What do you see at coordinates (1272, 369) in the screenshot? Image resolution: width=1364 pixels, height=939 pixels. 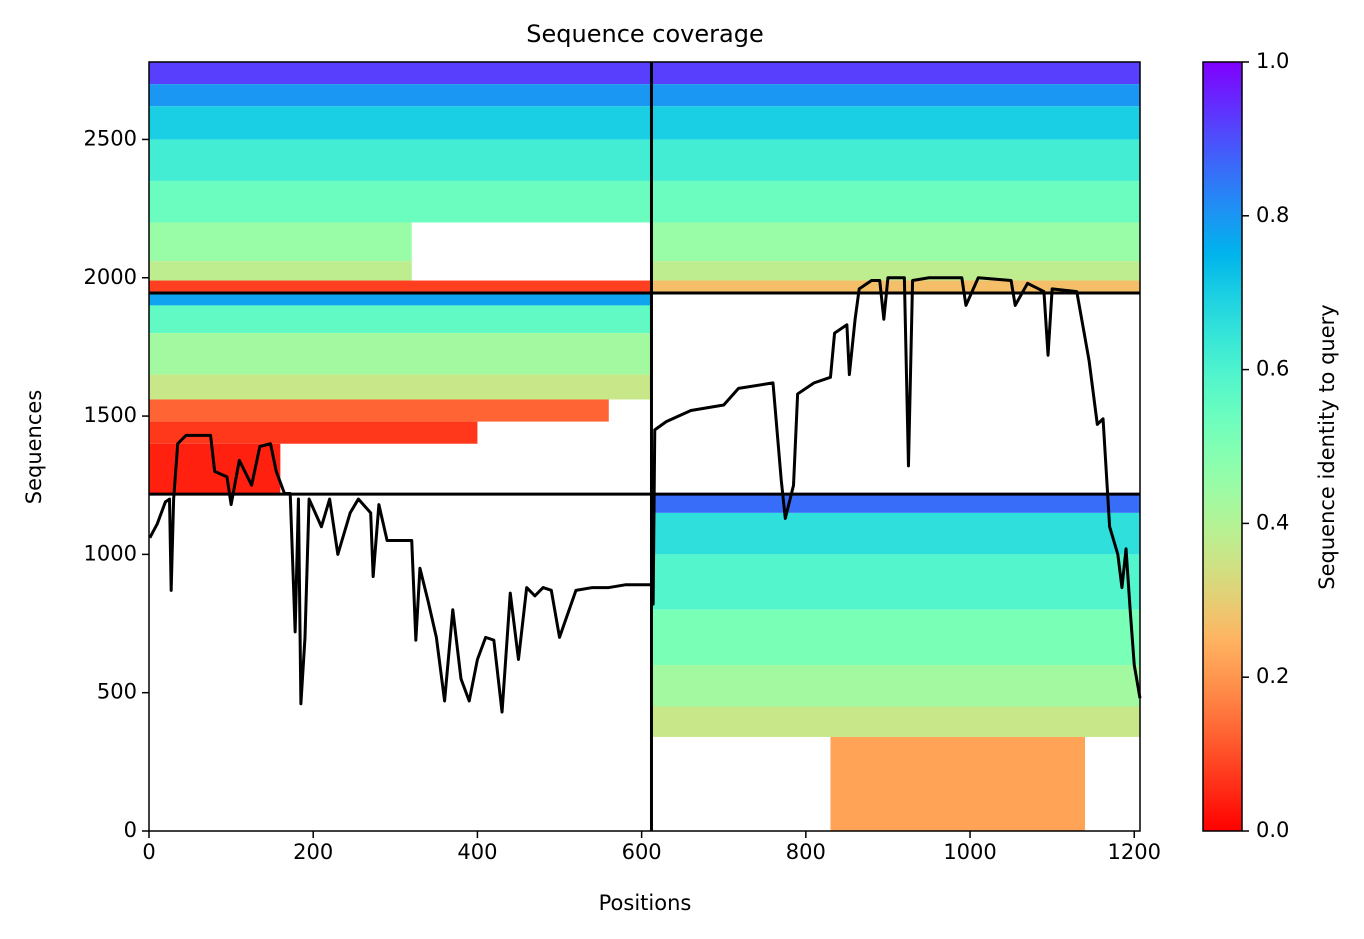 I see `colorbar-tick-label: 0.6` at bounding box center [1272, 369].